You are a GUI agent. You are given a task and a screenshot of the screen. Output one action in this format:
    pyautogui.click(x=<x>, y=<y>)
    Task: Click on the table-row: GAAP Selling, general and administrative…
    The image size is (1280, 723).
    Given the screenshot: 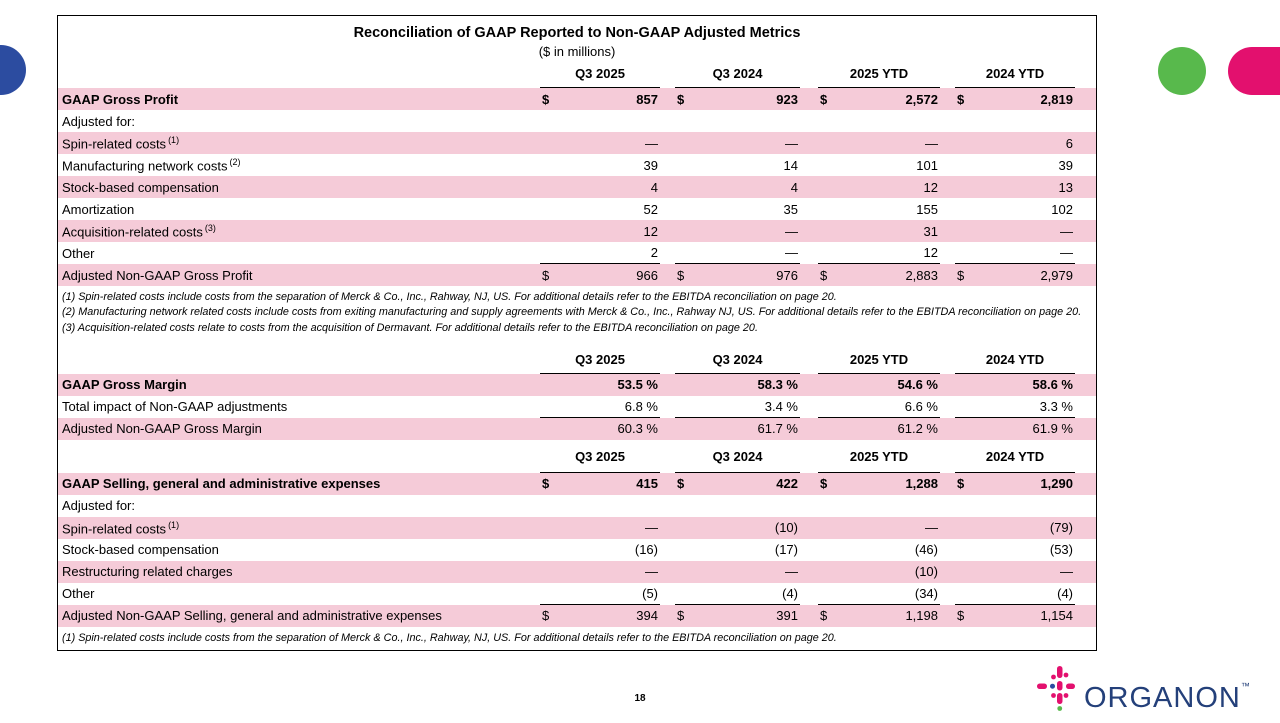 What is the action you would take?
    pyautogui.click(x=577, y=483)
    